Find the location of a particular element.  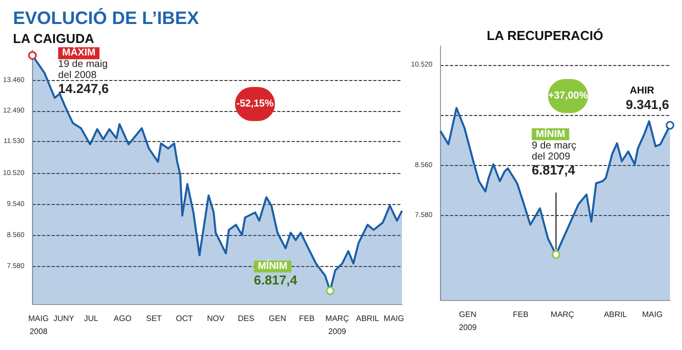

annotation: MÍNIM 9 de març del 2009 6.817,4 is located at coordinates (554, 153).